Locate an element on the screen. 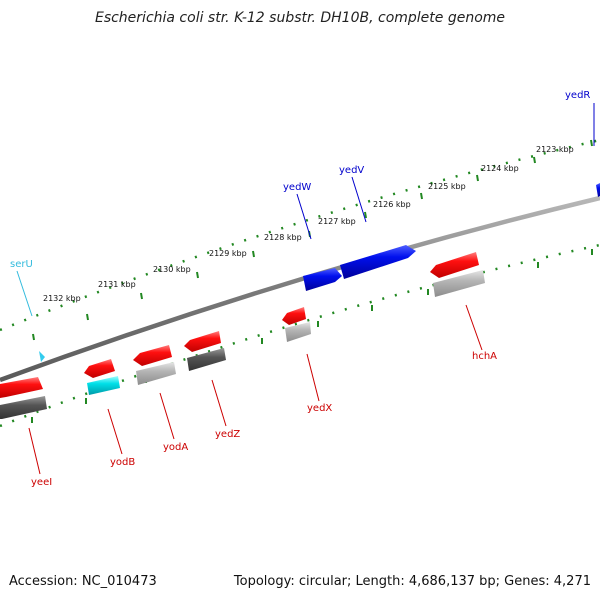 This screenshot has width=600, height=600. gene-label-yedZ: yedZ is located at coordinates (227, 434).